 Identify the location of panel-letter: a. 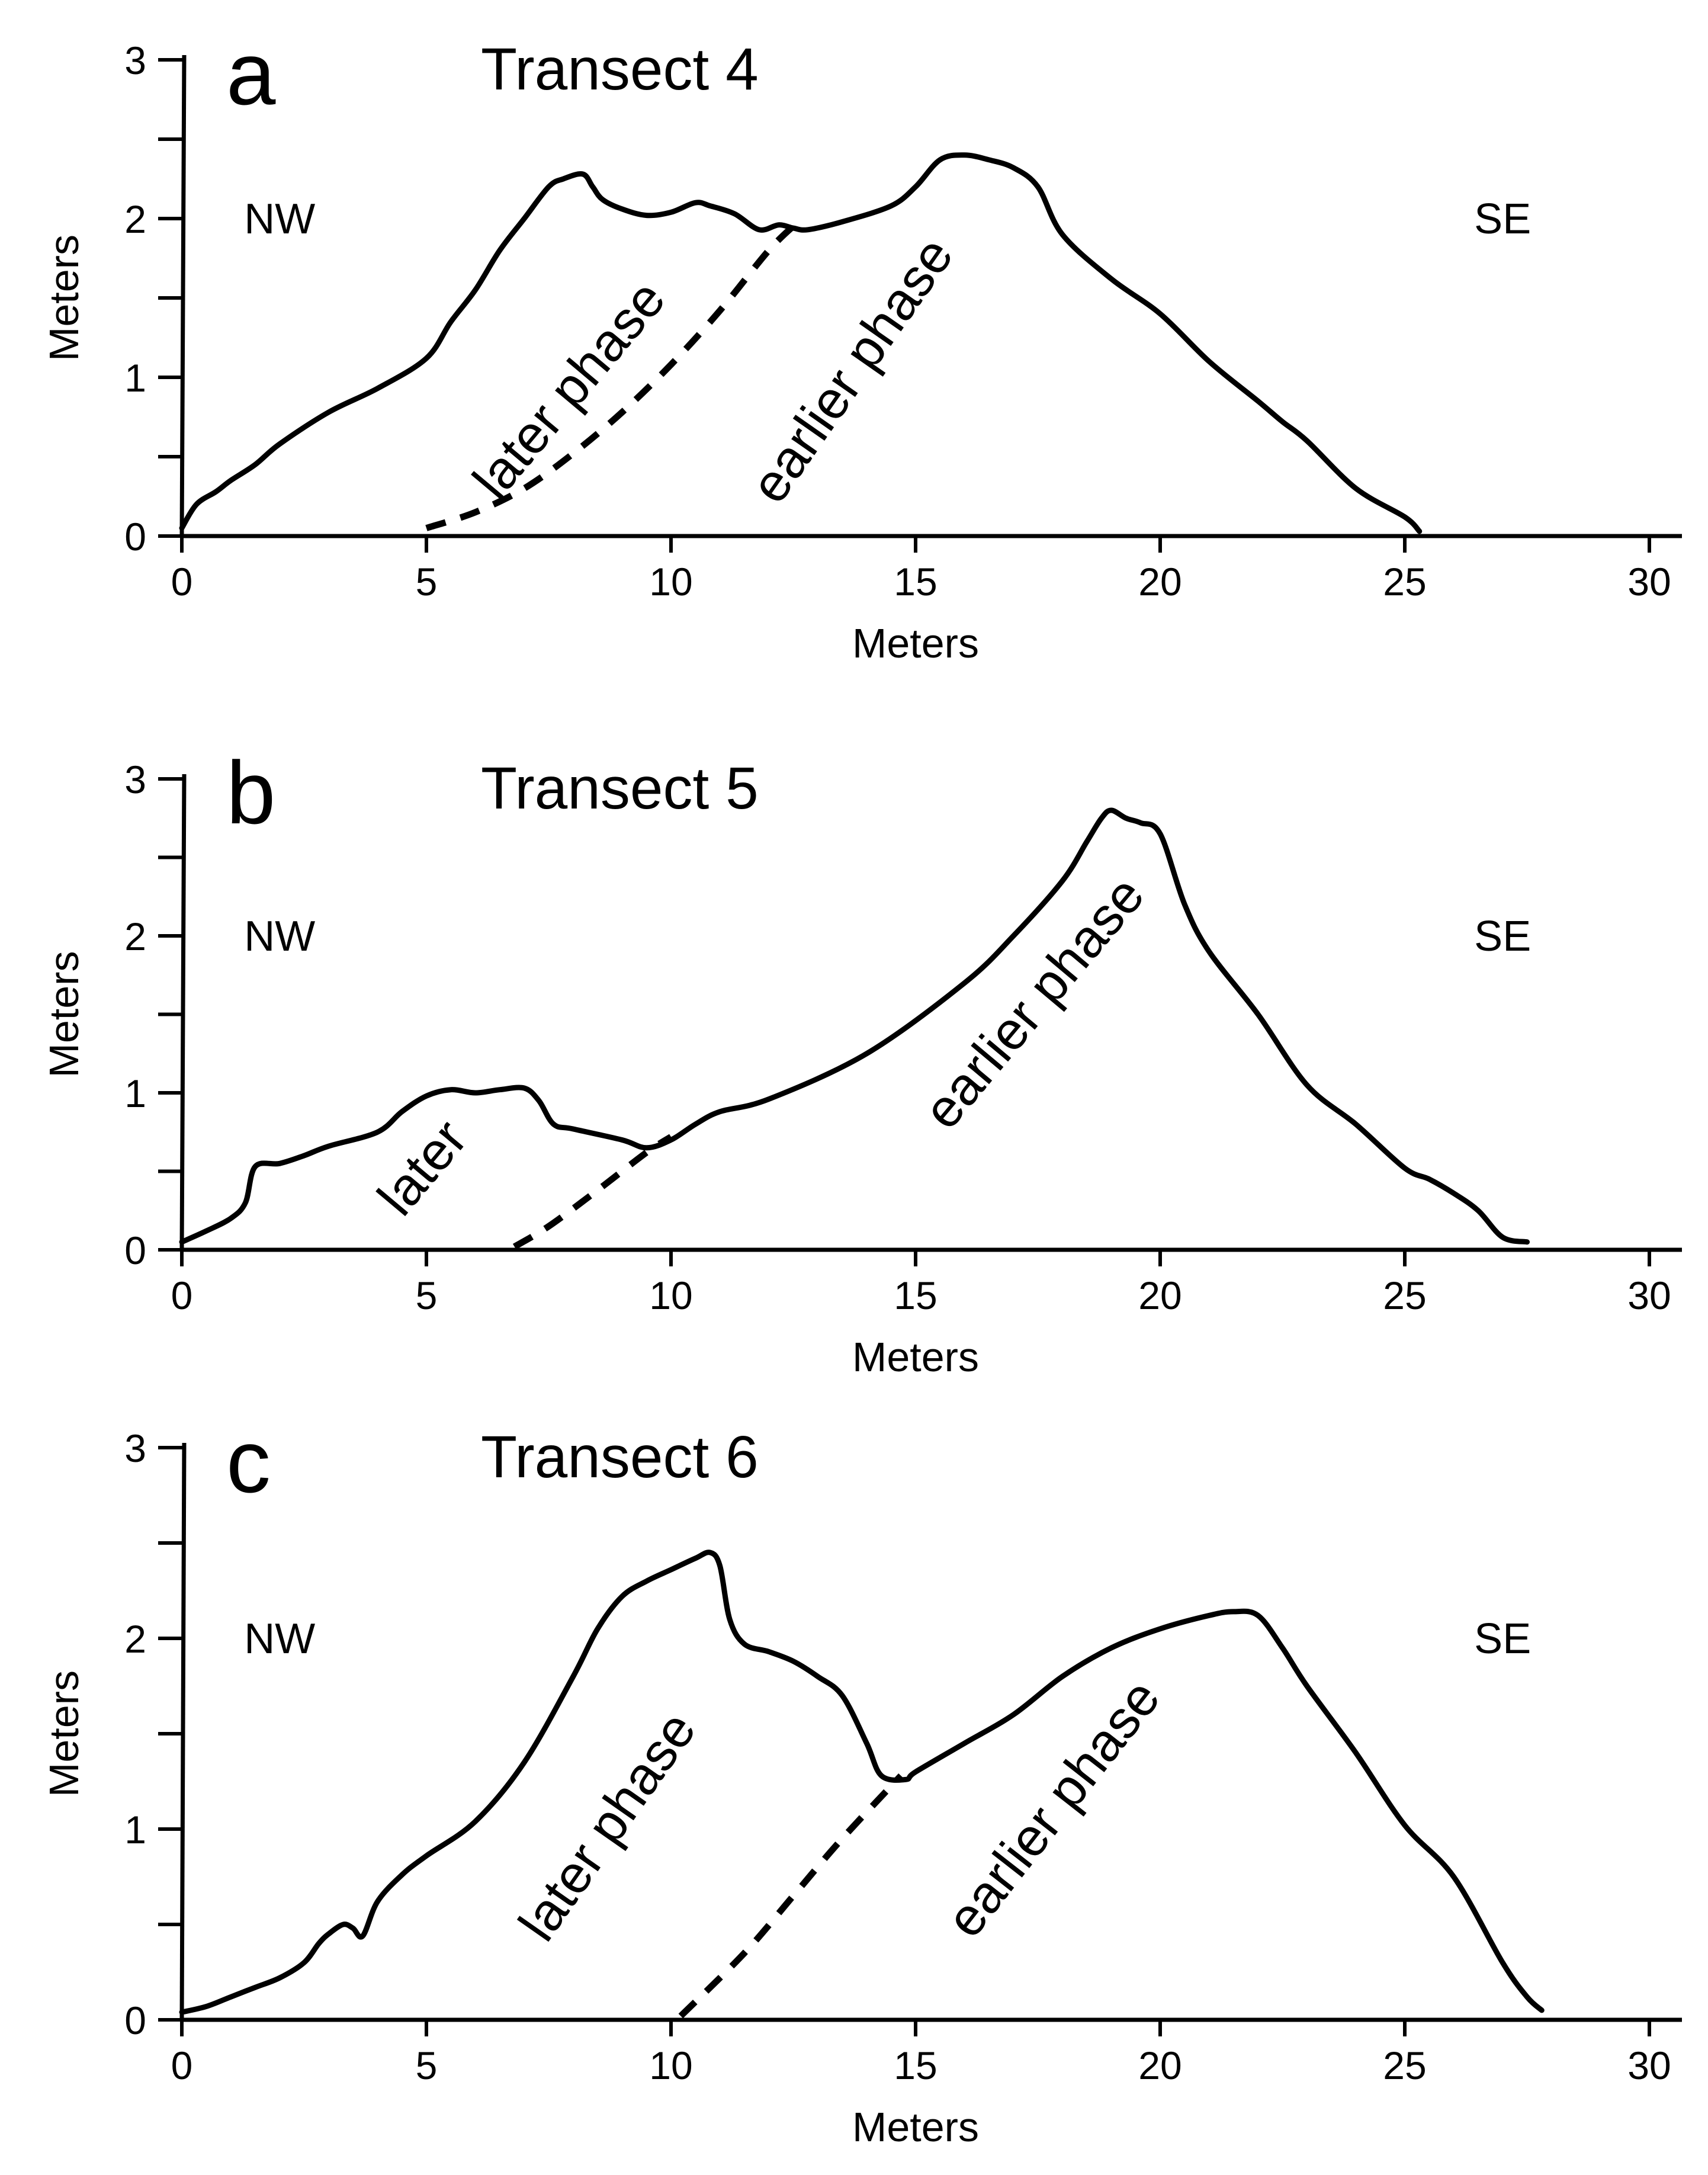
(251, 73).